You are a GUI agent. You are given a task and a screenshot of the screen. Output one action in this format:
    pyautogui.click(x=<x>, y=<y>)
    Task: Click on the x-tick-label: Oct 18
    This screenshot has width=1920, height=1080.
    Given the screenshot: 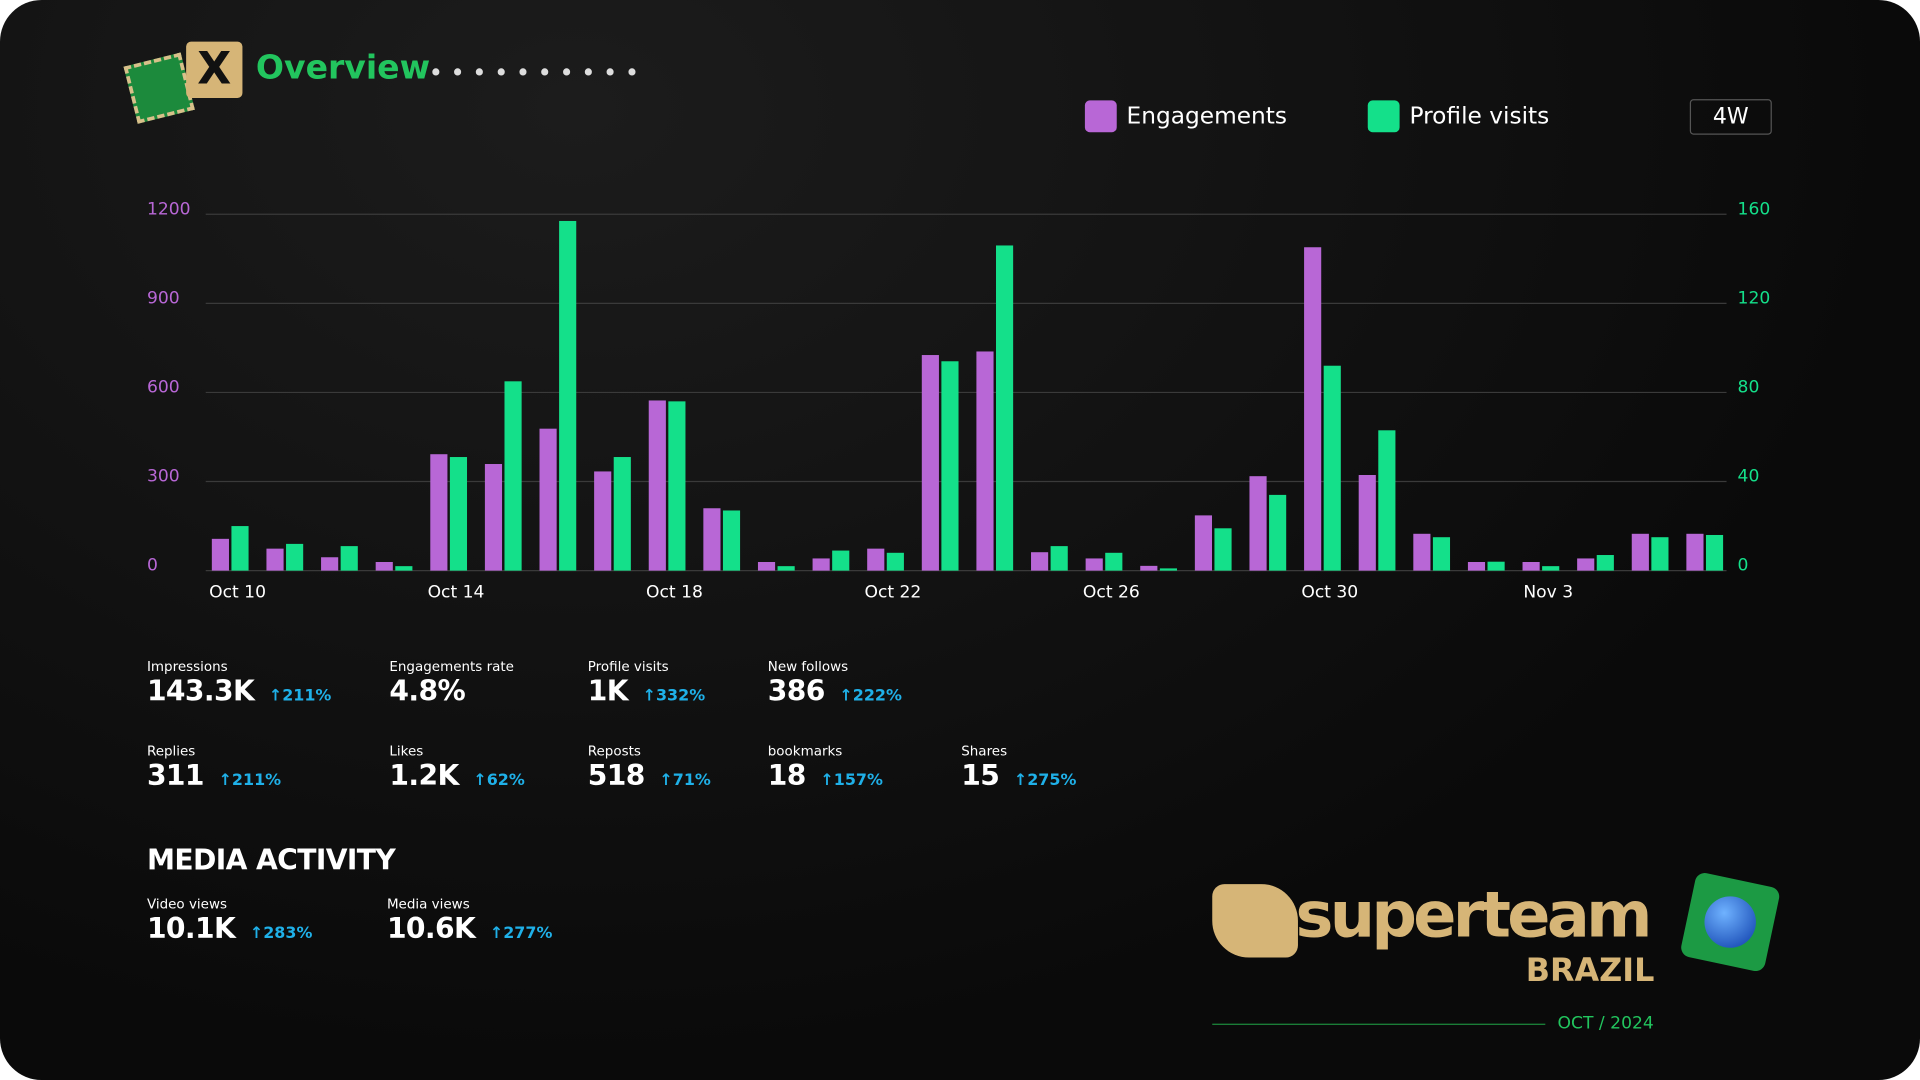 What is the action you would take?
    pyautogui.click(x=674, y=593)
    